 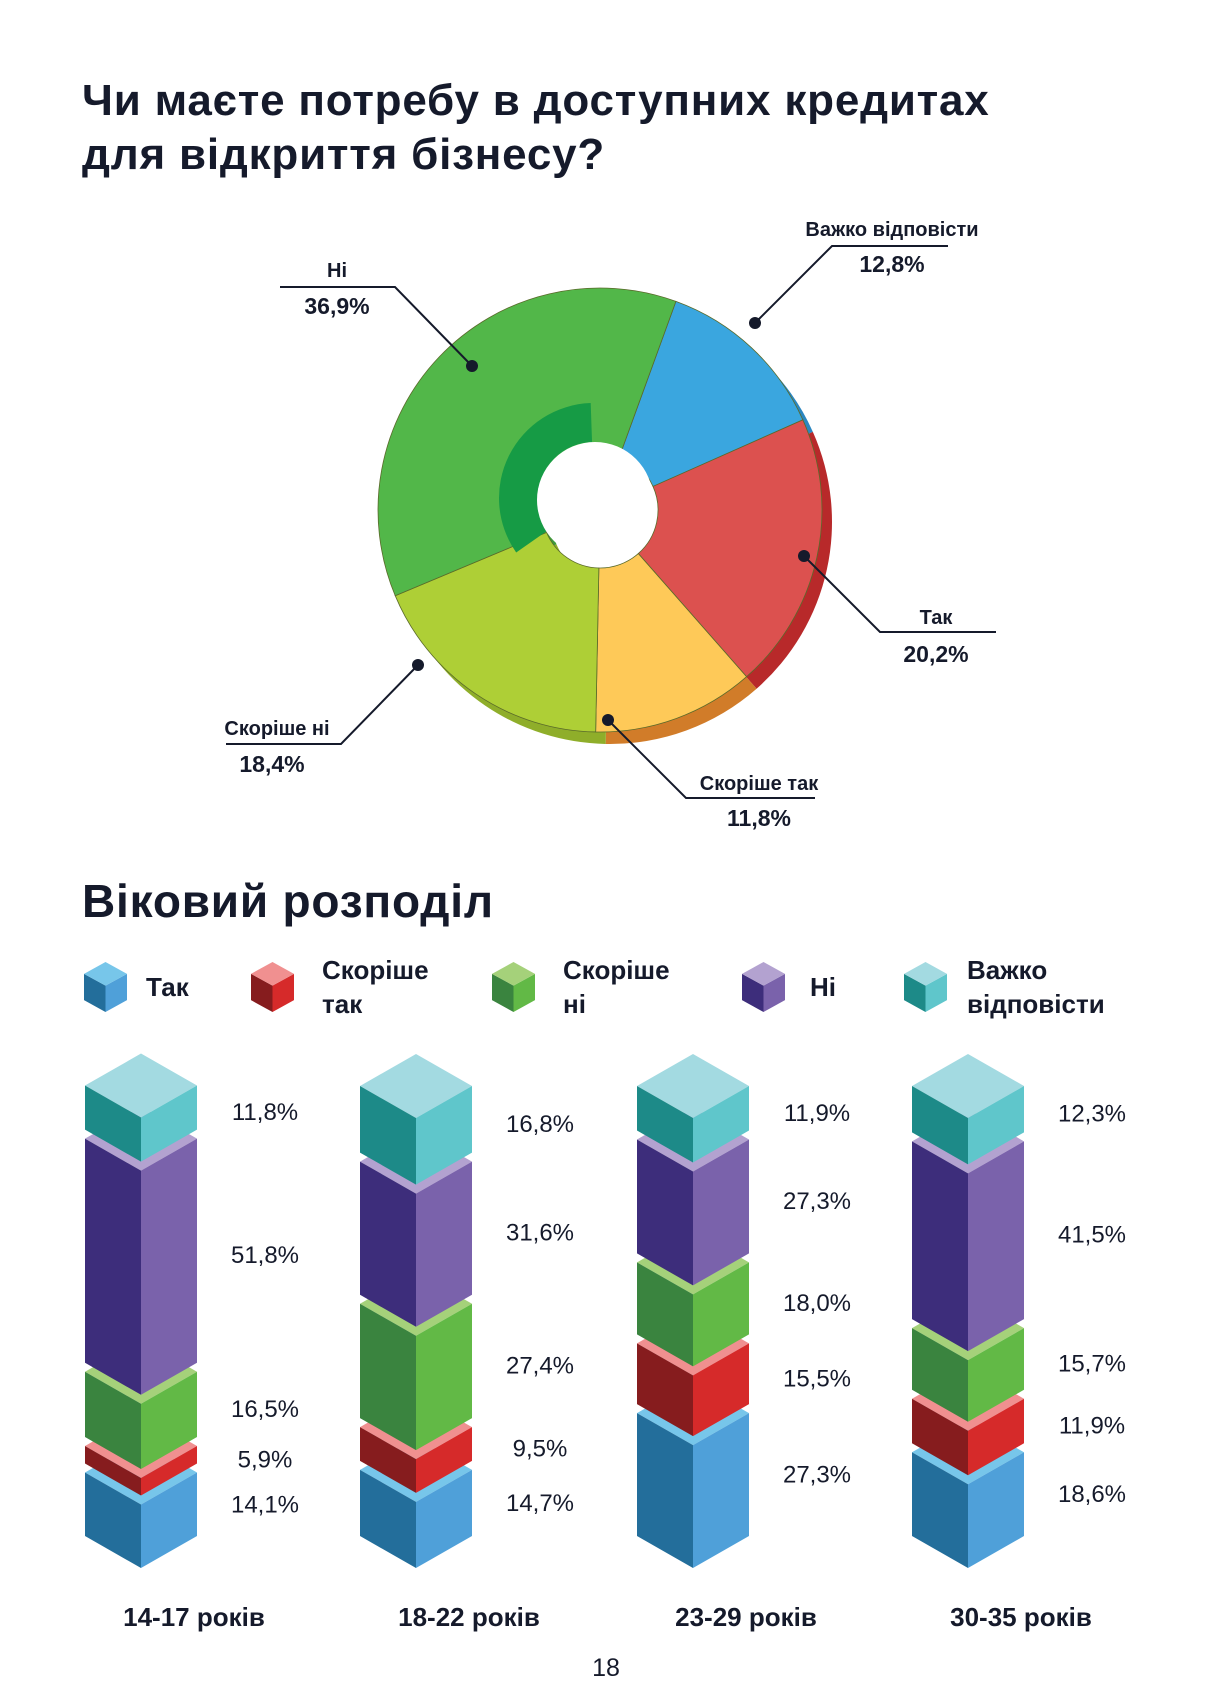 What do you see at coordinates (606, 1668) in the screenshot?
I see `page-number: 18` at bounding box center [606, 1668].